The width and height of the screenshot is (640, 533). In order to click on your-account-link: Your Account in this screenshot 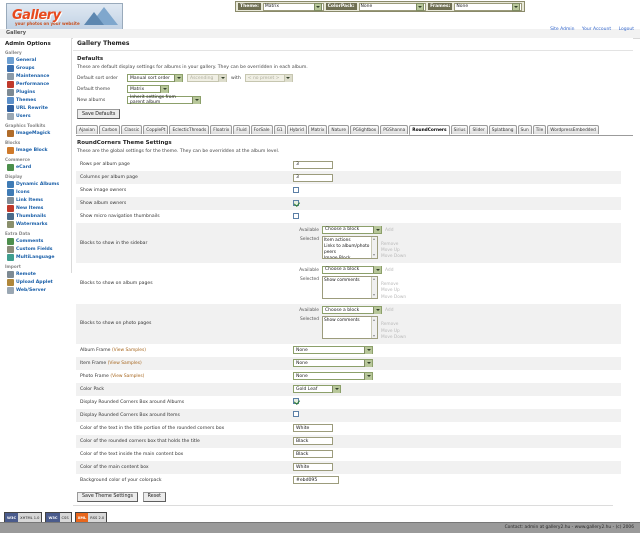, I will do `click(596, 29)`.